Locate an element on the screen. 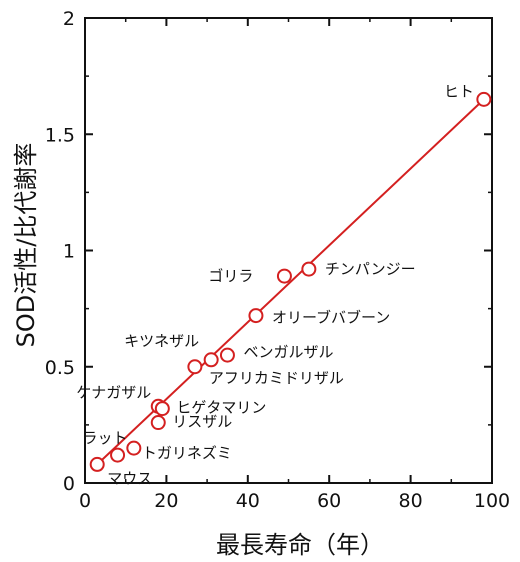  x-tick-label: 40 is located at coordinates (248, 501).